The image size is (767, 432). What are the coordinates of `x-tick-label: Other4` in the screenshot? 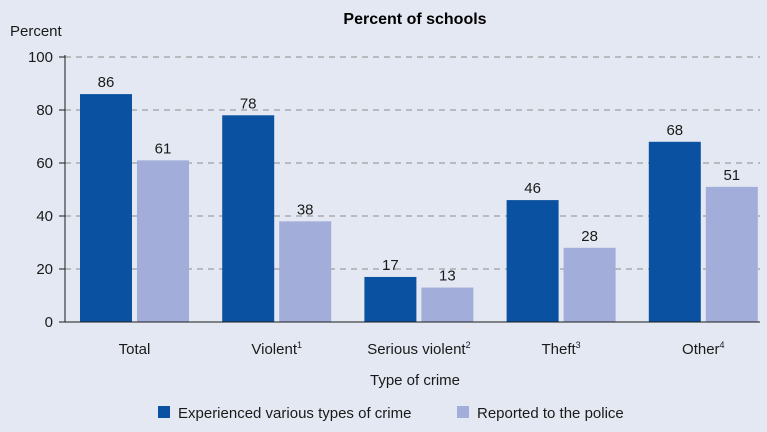 It's located at (703, 349).